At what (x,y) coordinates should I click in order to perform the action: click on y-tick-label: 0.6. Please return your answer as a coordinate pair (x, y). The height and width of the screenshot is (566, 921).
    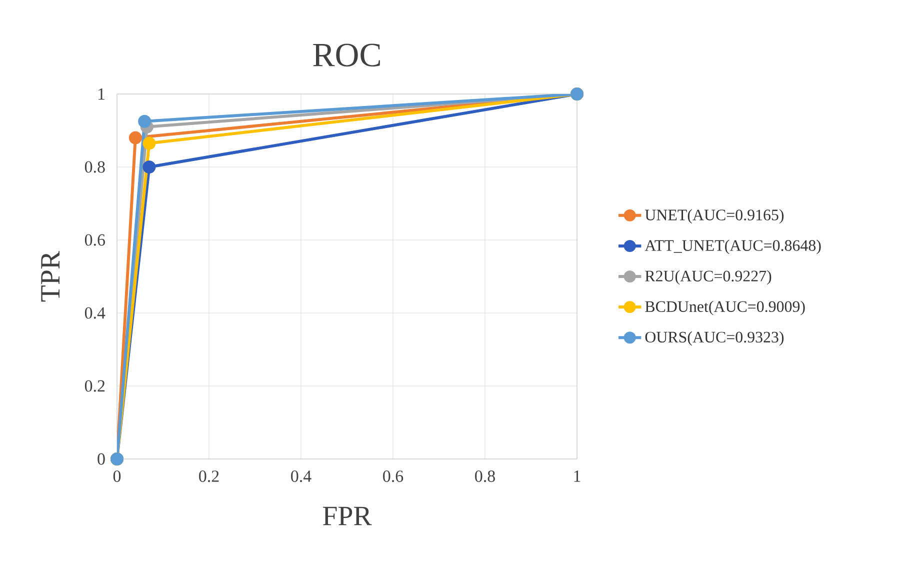
    Looking at the image, I should click on (94, 240).